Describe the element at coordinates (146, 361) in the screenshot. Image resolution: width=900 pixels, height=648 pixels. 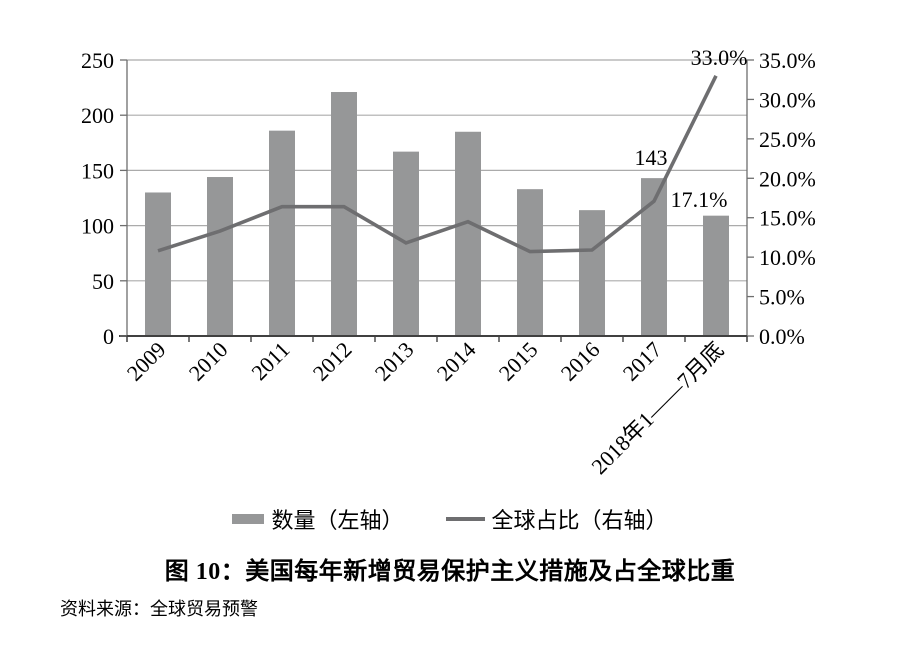
I see `x-category-label-1: 2009` at that location.